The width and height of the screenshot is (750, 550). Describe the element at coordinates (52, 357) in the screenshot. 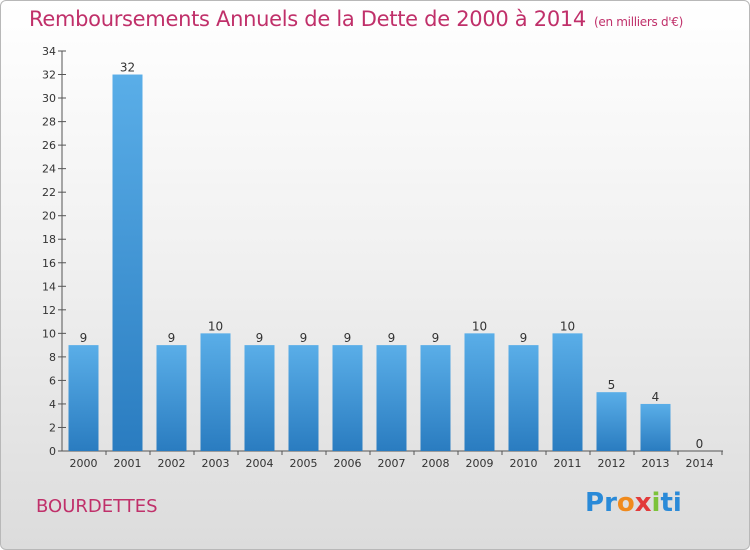

I see `y-tick-label: 8` at that location.